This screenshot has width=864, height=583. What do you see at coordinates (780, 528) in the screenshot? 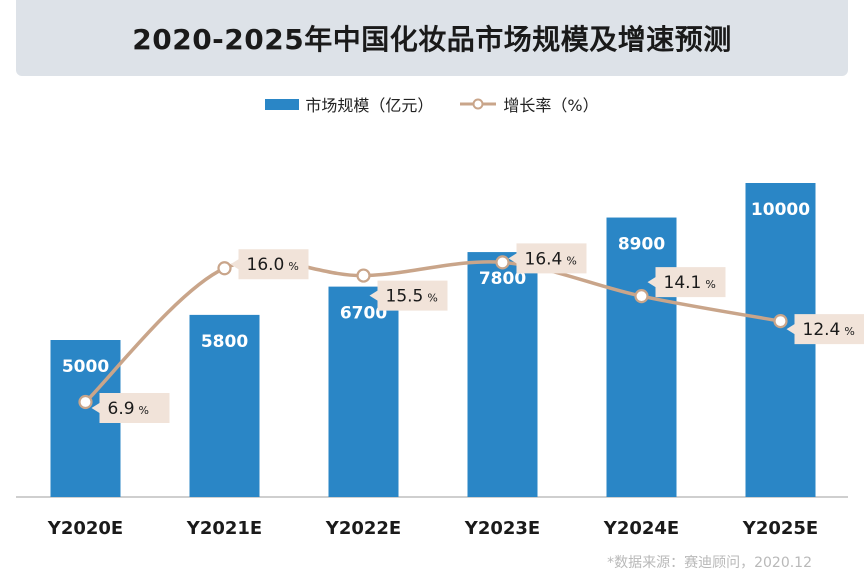
I see `x-tick-label: Y2025E` at bounding box center [780, 528].